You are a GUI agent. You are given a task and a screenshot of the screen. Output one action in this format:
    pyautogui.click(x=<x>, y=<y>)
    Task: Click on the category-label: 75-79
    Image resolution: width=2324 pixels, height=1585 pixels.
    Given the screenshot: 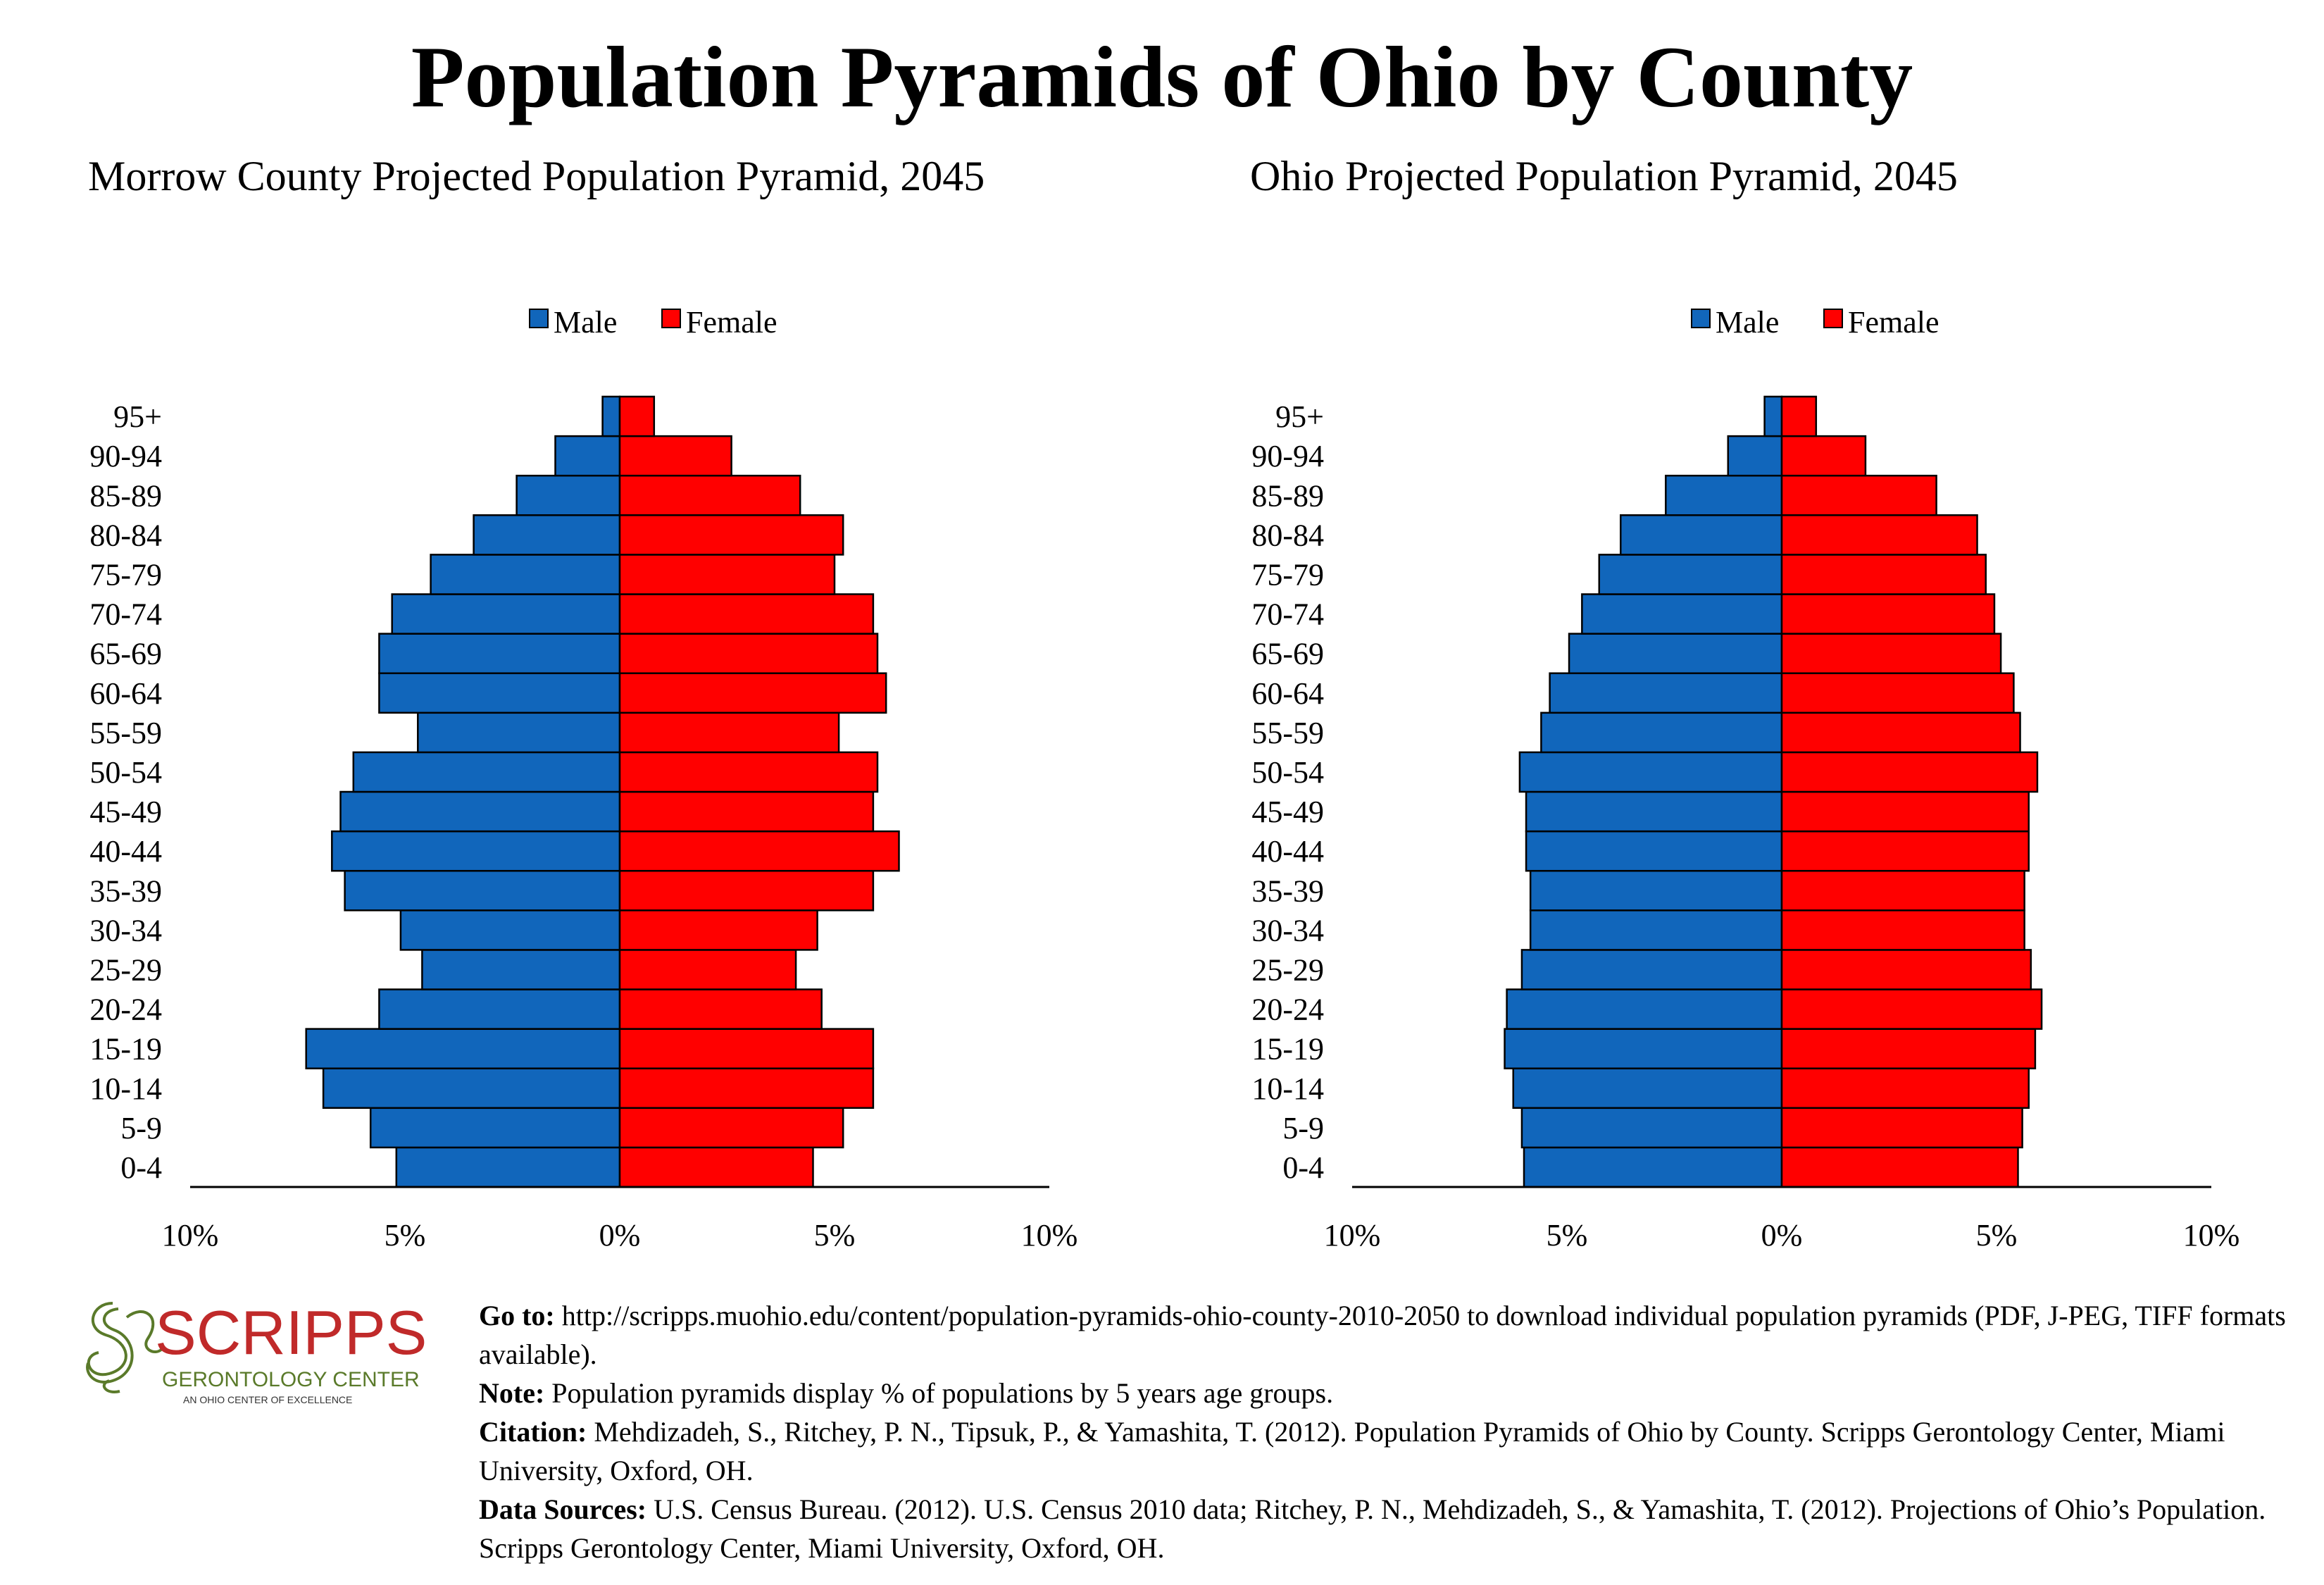 What is the action you would take?
    pyautogui.click(x=125, y=574)
    